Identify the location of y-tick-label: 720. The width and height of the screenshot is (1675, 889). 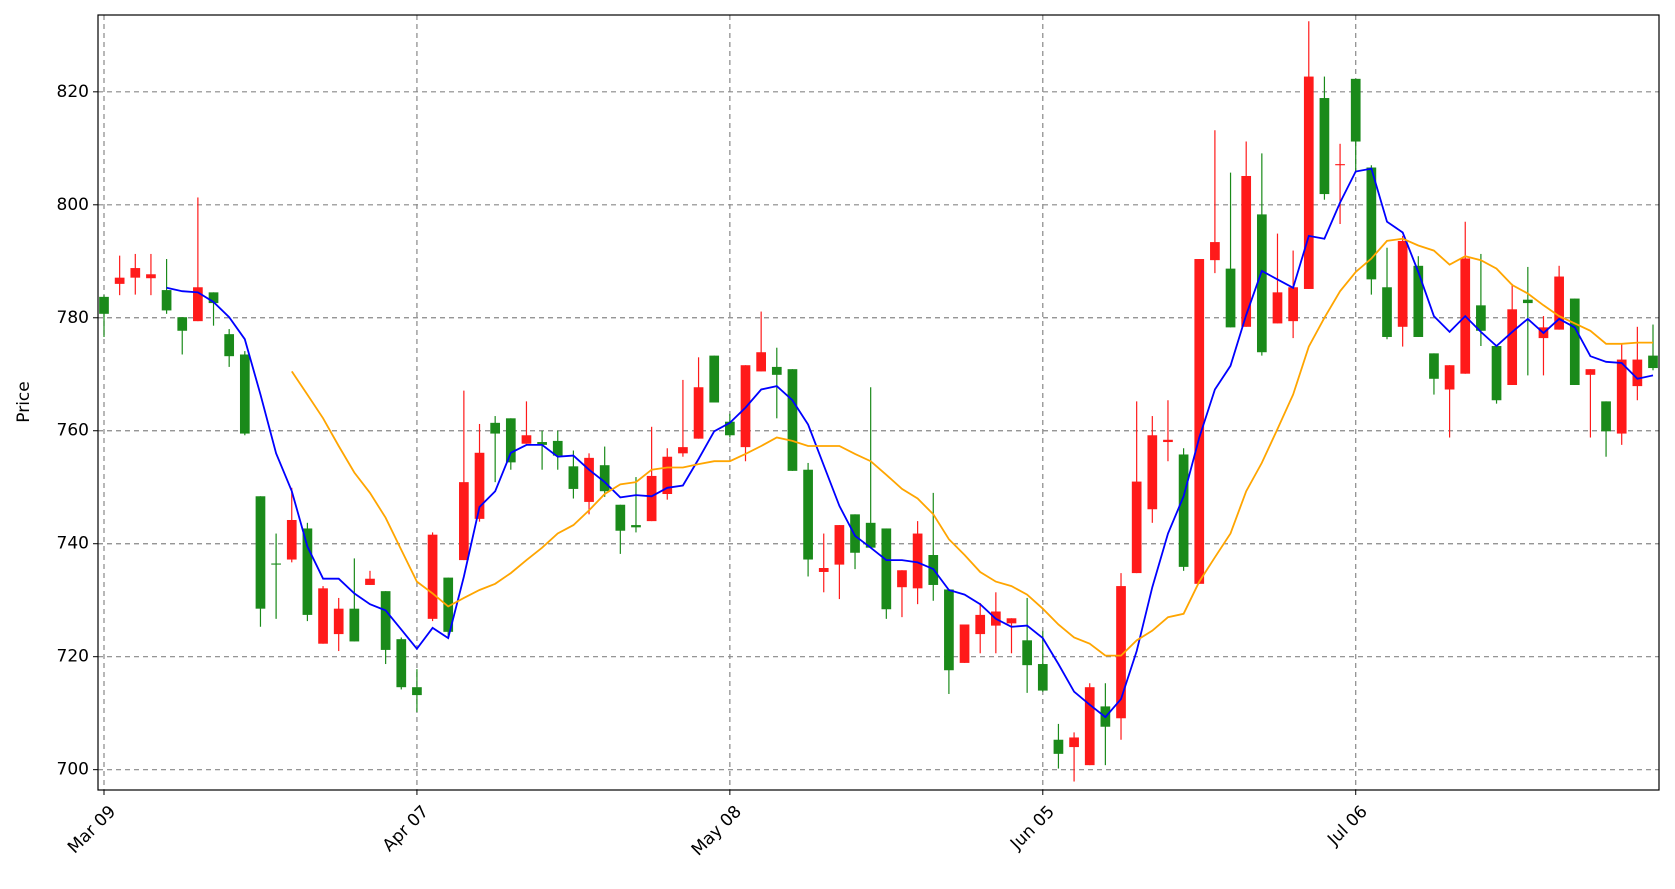
(73, 657).